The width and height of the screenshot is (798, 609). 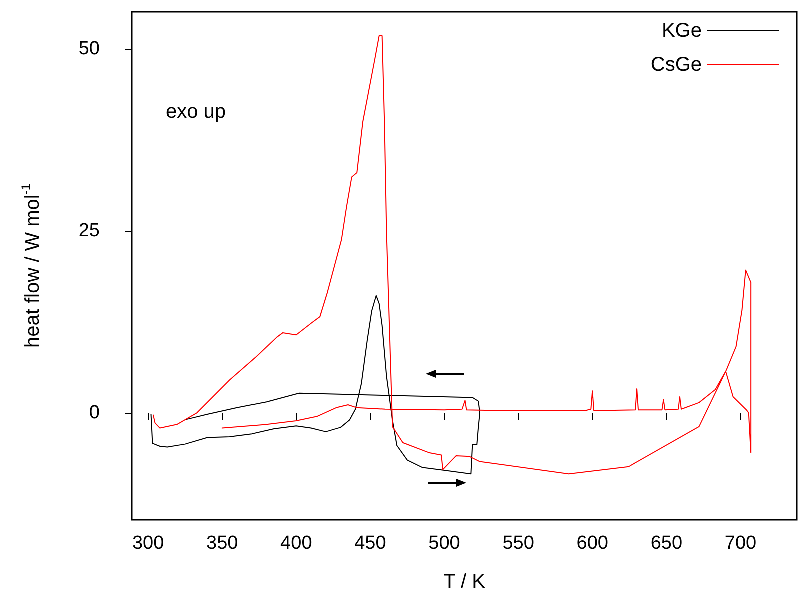 What do you see at coordinates (89, 231) in the screenshot?
I see `y-tick-label: 25` at bounding box center [89, 231].